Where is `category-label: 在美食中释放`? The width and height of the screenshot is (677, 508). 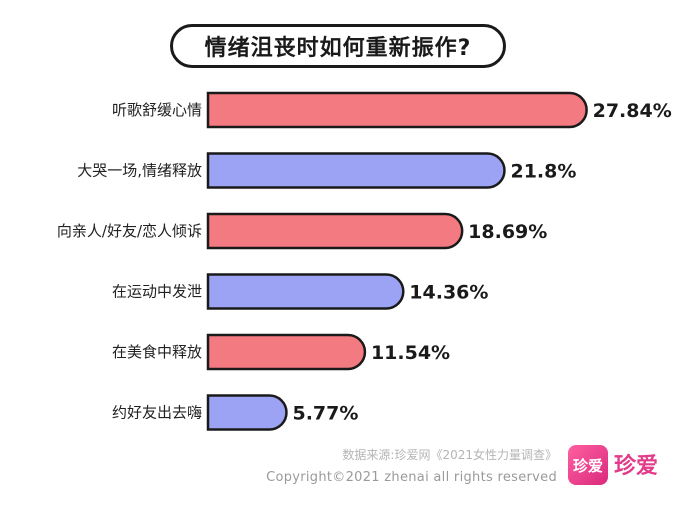 category-label: 在美食中释放 is located at coordinates (157, 352).